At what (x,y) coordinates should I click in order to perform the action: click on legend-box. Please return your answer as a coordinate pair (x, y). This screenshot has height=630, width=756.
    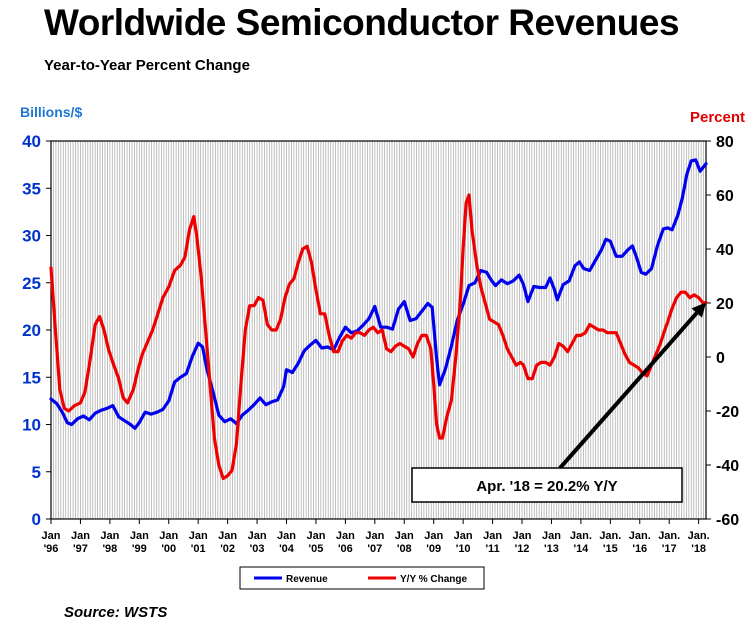
    Looking at the image, I should click on (362, 578).